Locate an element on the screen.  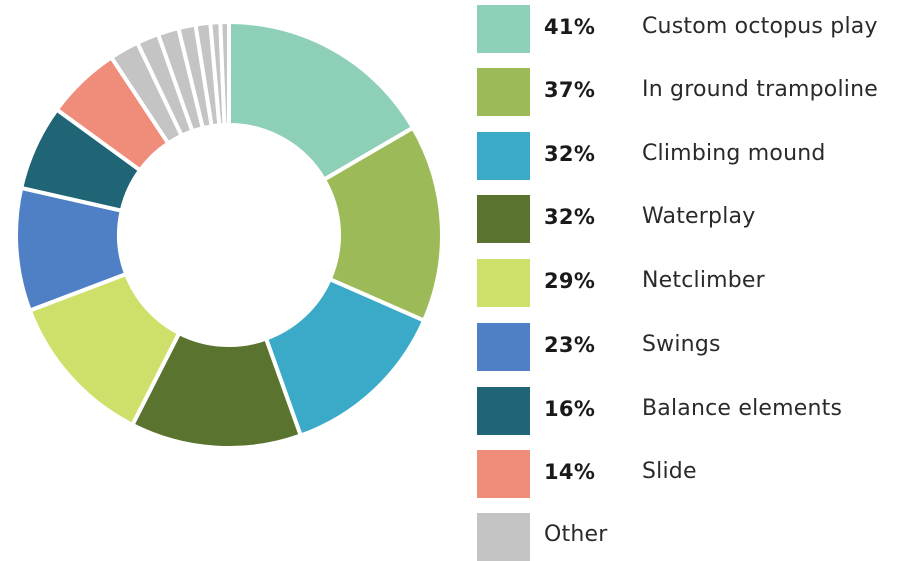
legend-label: Netclimber is located at coordinates (703, 280).